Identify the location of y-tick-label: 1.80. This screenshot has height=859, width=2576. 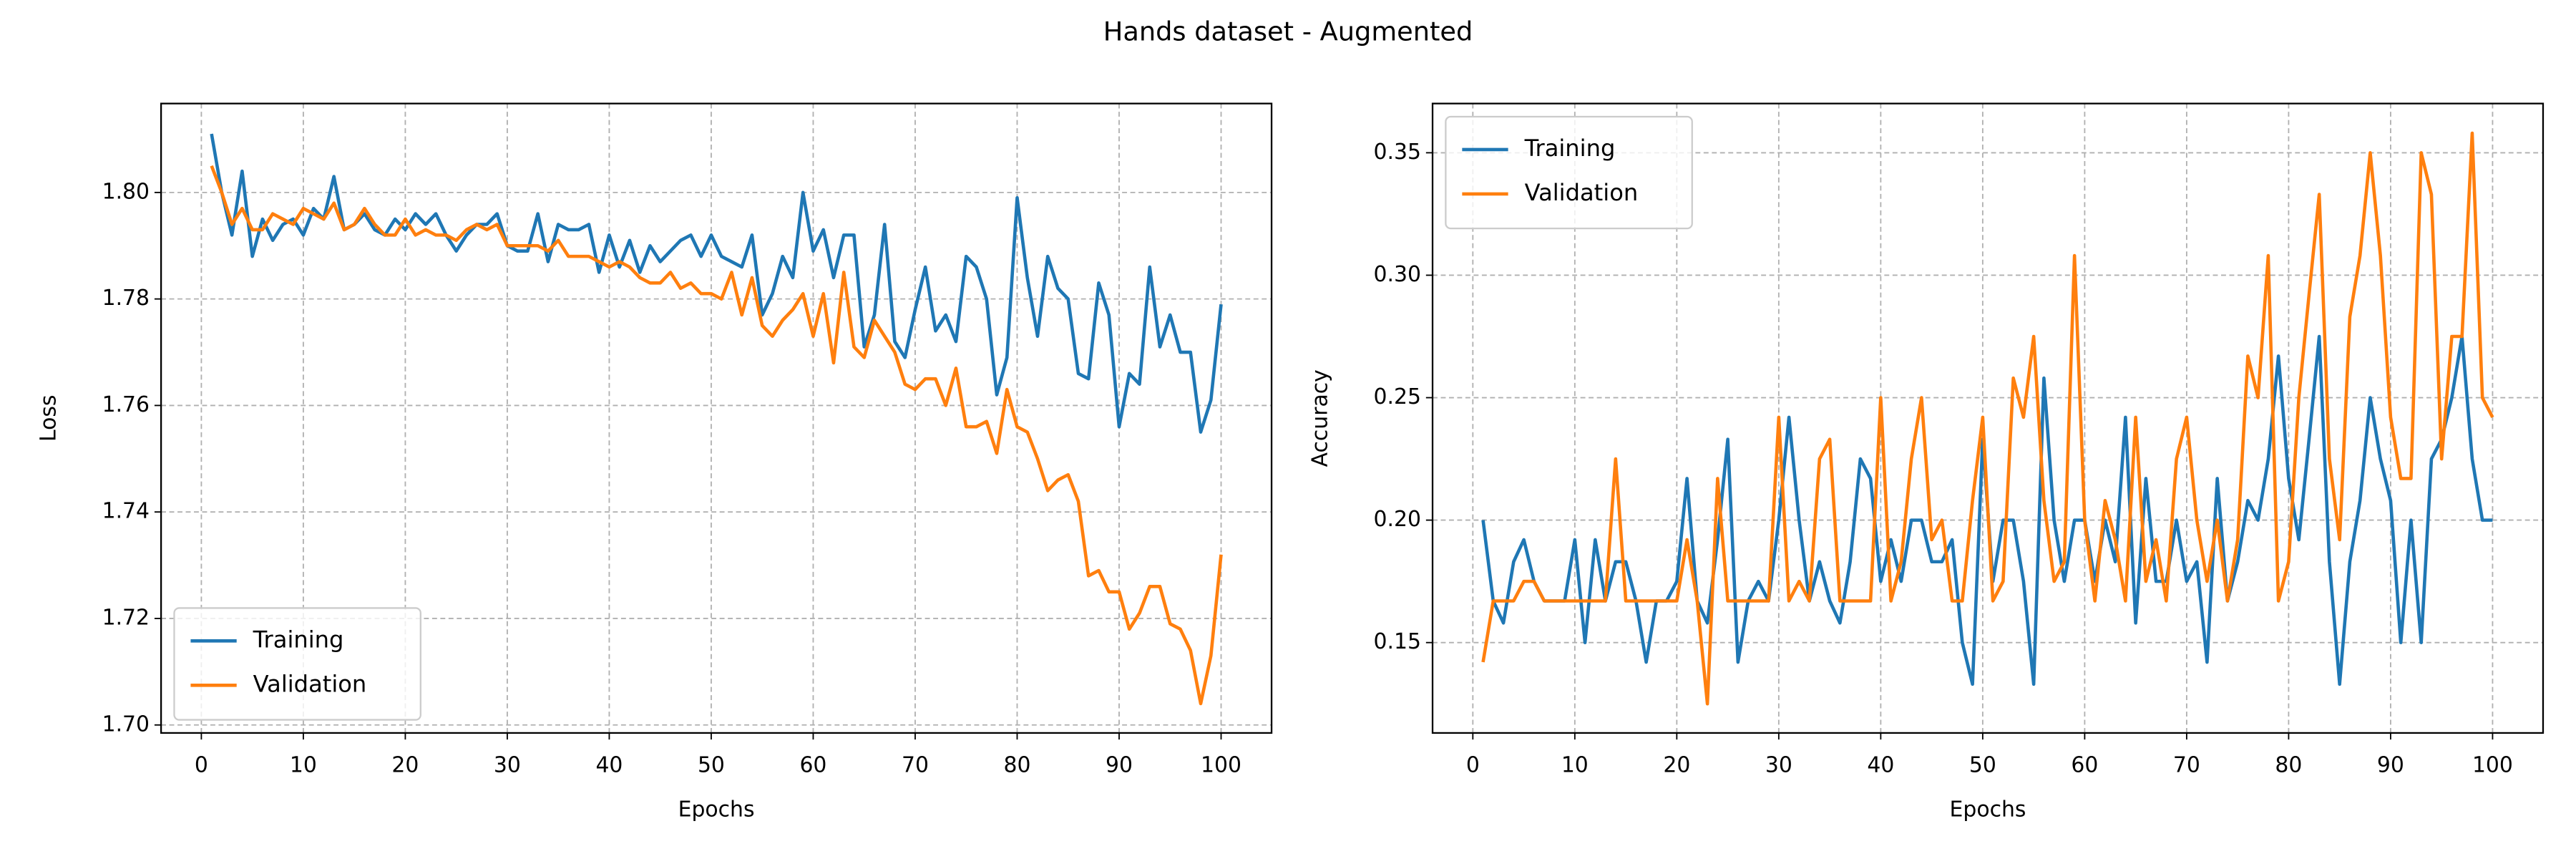
(126, 191).